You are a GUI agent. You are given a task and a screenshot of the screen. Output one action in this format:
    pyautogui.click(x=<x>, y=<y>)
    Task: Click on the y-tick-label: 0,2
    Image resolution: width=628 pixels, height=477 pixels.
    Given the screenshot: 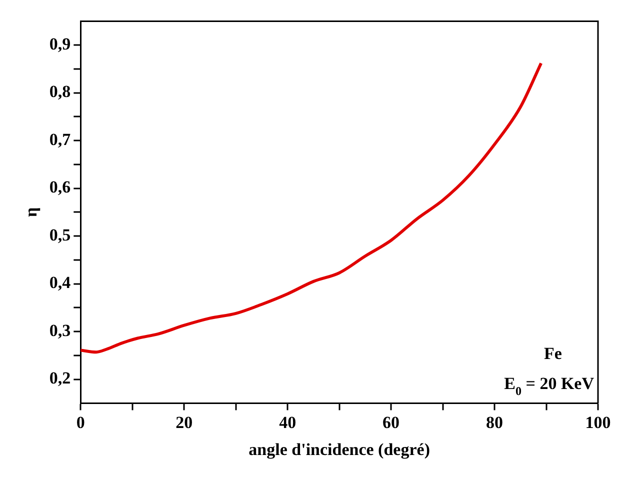 What is the action you would take?
    pyautogui.click(x=60, y=378)
    